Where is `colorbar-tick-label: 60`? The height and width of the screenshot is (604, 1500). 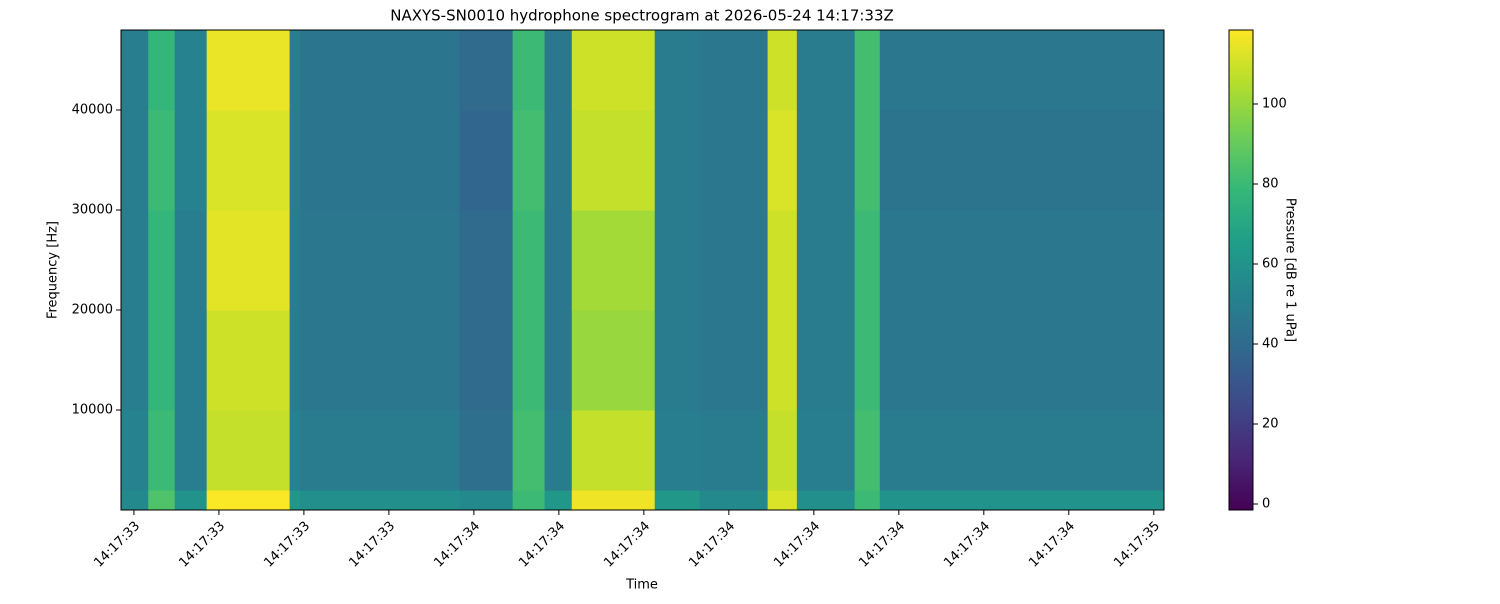
colorbar-tick-label: 60 is located at coordinates (1270, 264).